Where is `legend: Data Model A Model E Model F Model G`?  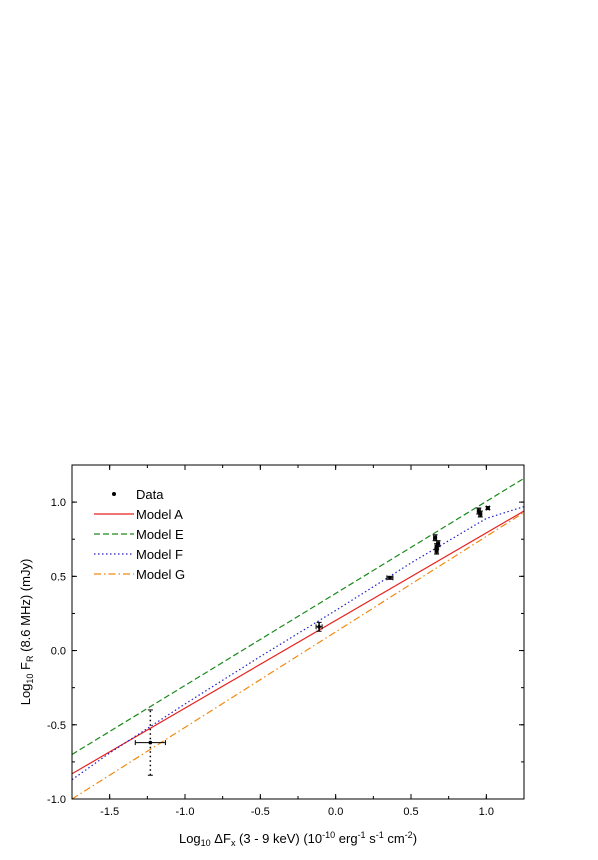
legend: Data Model A Model E Model F Model G is located at coordinates (139, 534).